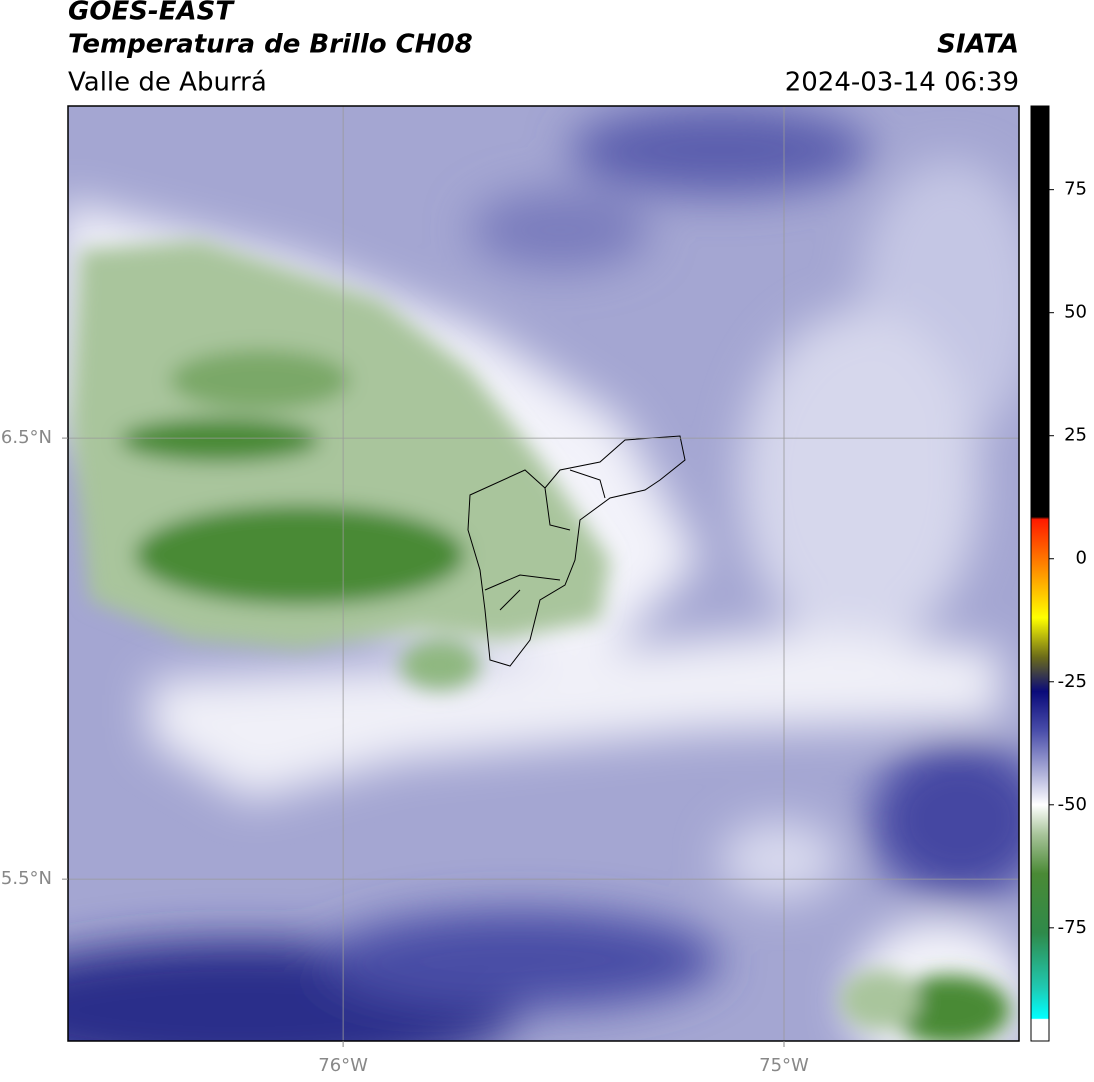 Image resolution: width=1094 pixels, height=1082 pixels. Describe the element at coordinates (26, 878) in the screenshot. I see `lat-label: 5.5°N` at that location.